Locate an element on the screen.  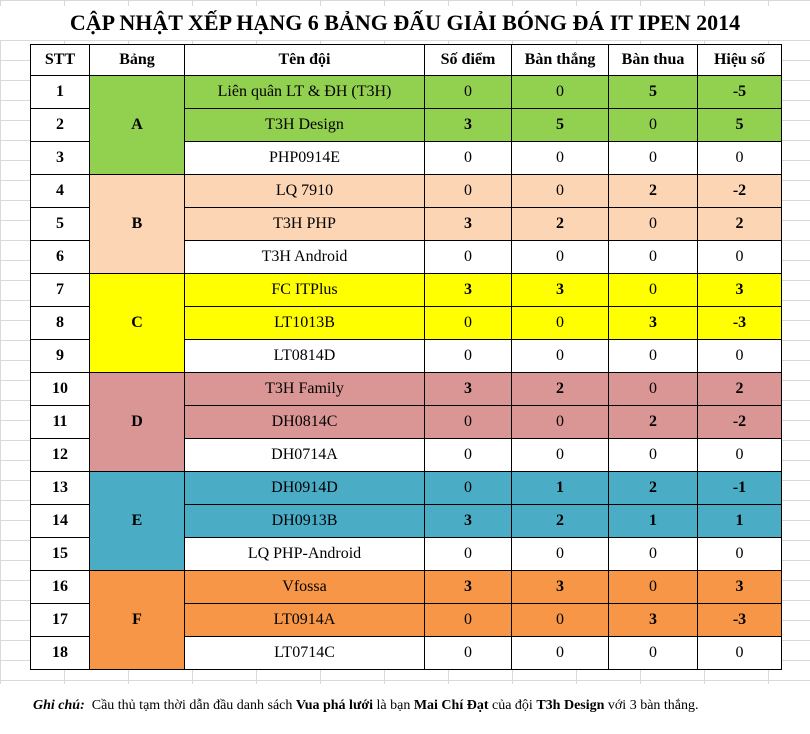
table-row: 11 DH0814C 0 0 2 -2 is located at coordinates (406, 422).